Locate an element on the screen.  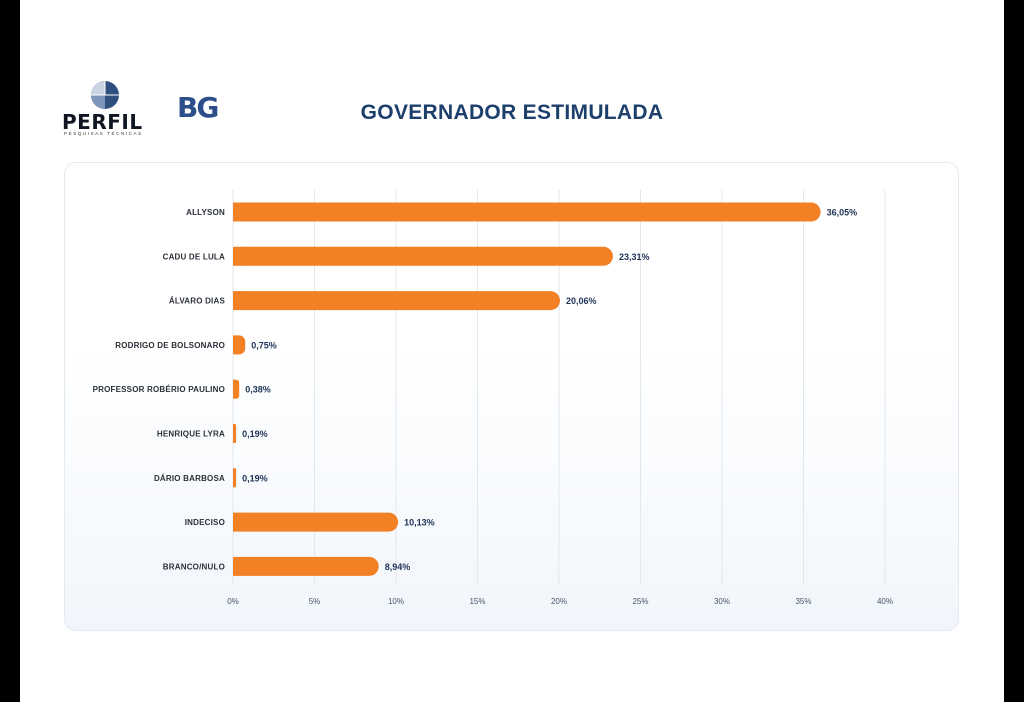
bg-logo: BG is located at coordinates (198, 107).